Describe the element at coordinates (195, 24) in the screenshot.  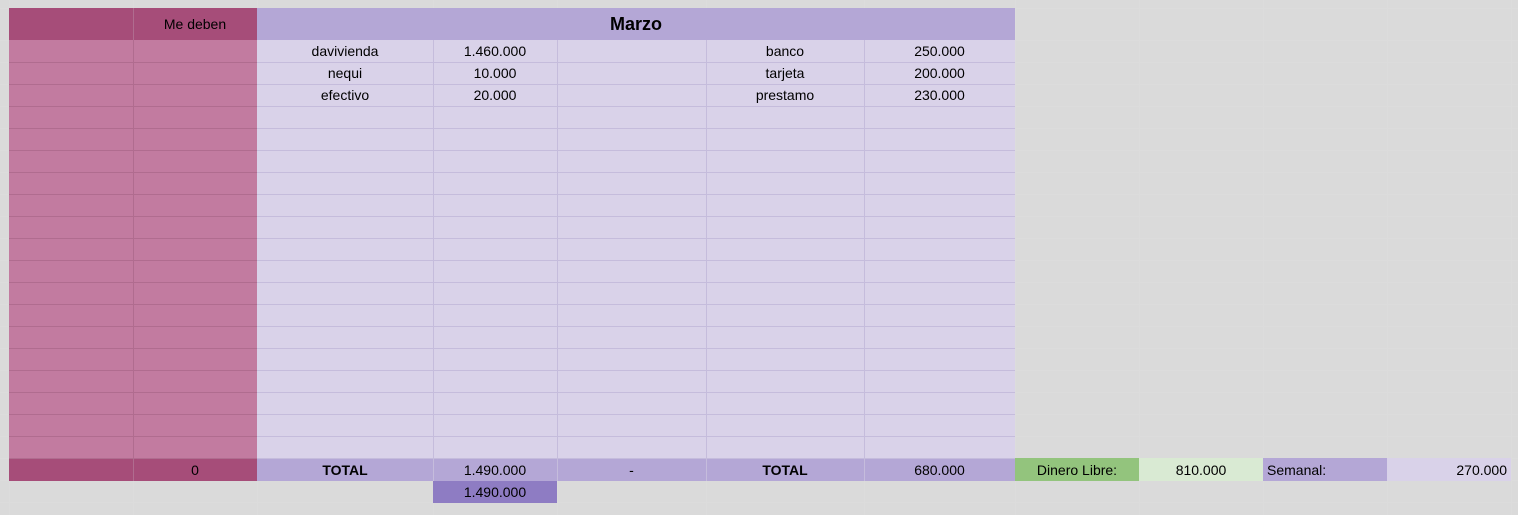
I see `me-deben-header: Me deben` at that location.